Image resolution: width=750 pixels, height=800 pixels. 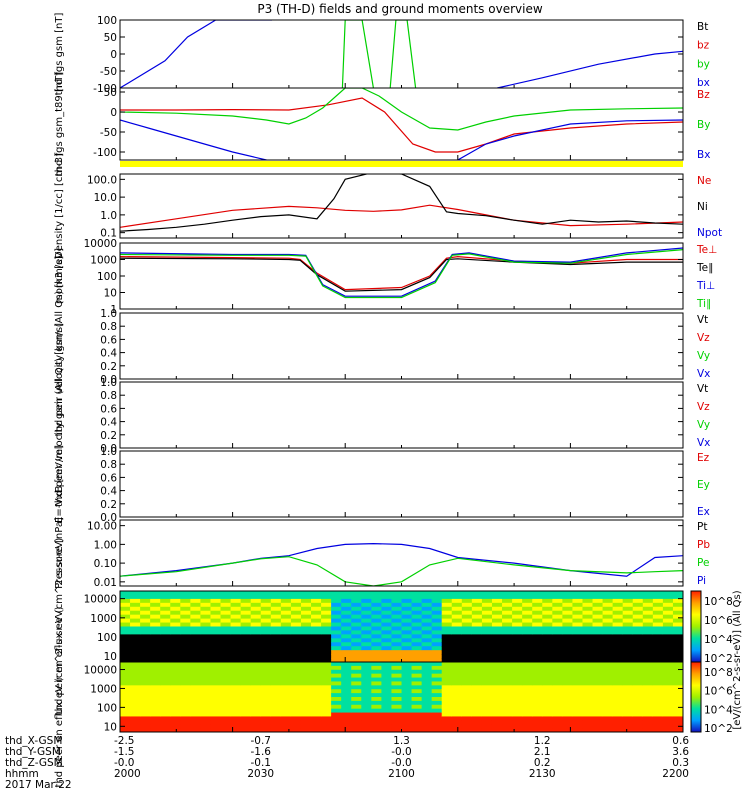 What do you see at coordinates (34, 763) in the screenshot?
I see `ephemeris-row-label: thd_Z-GSM` at bounding box center [34, 763].